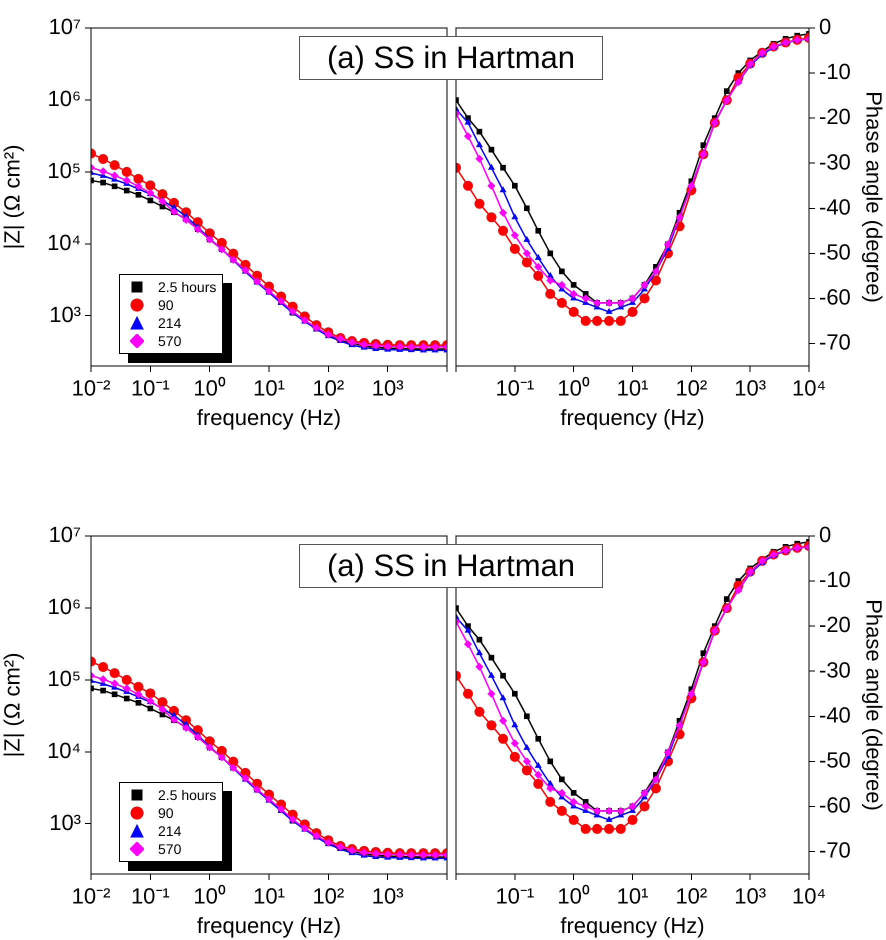 The image size is (886, 940). Describe the element at coordinates (12, 197) in the screenshot. I see `y-axis-title: |Z| (Ω cm²)` at that location.